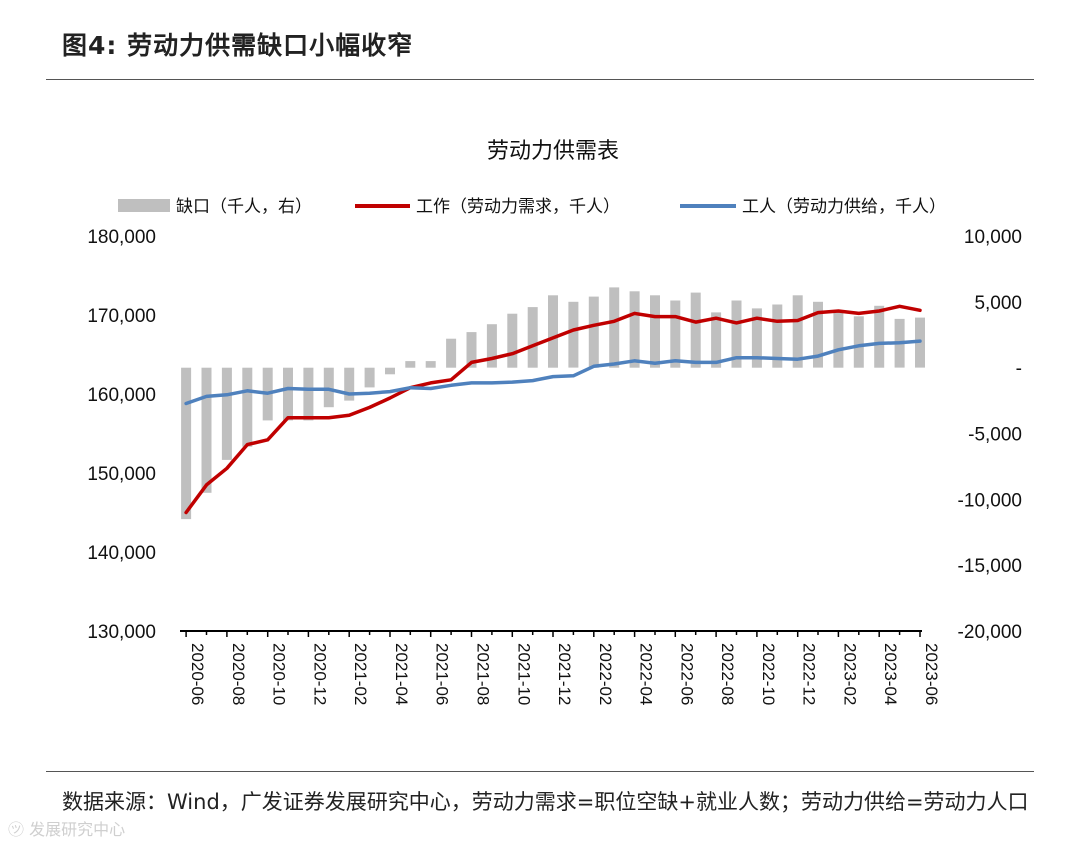 Image resolution: width=1080 pixels, height=856 pixels. Describe the element at coordinates (121, 632) in the screenshot. I see `left-y-tick-label: 130,000` at that location.